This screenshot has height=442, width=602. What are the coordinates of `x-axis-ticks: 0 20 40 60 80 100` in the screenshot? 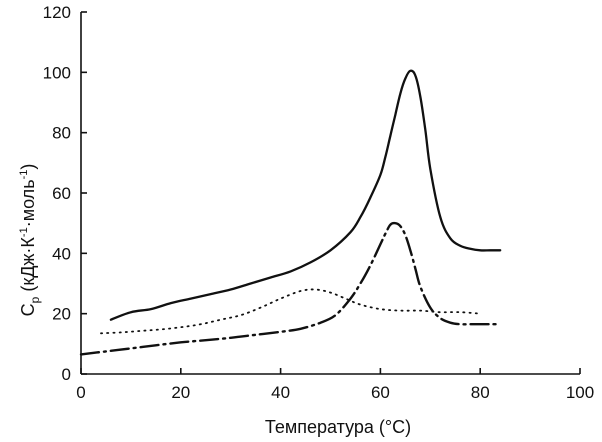 It's located at (335, 385).